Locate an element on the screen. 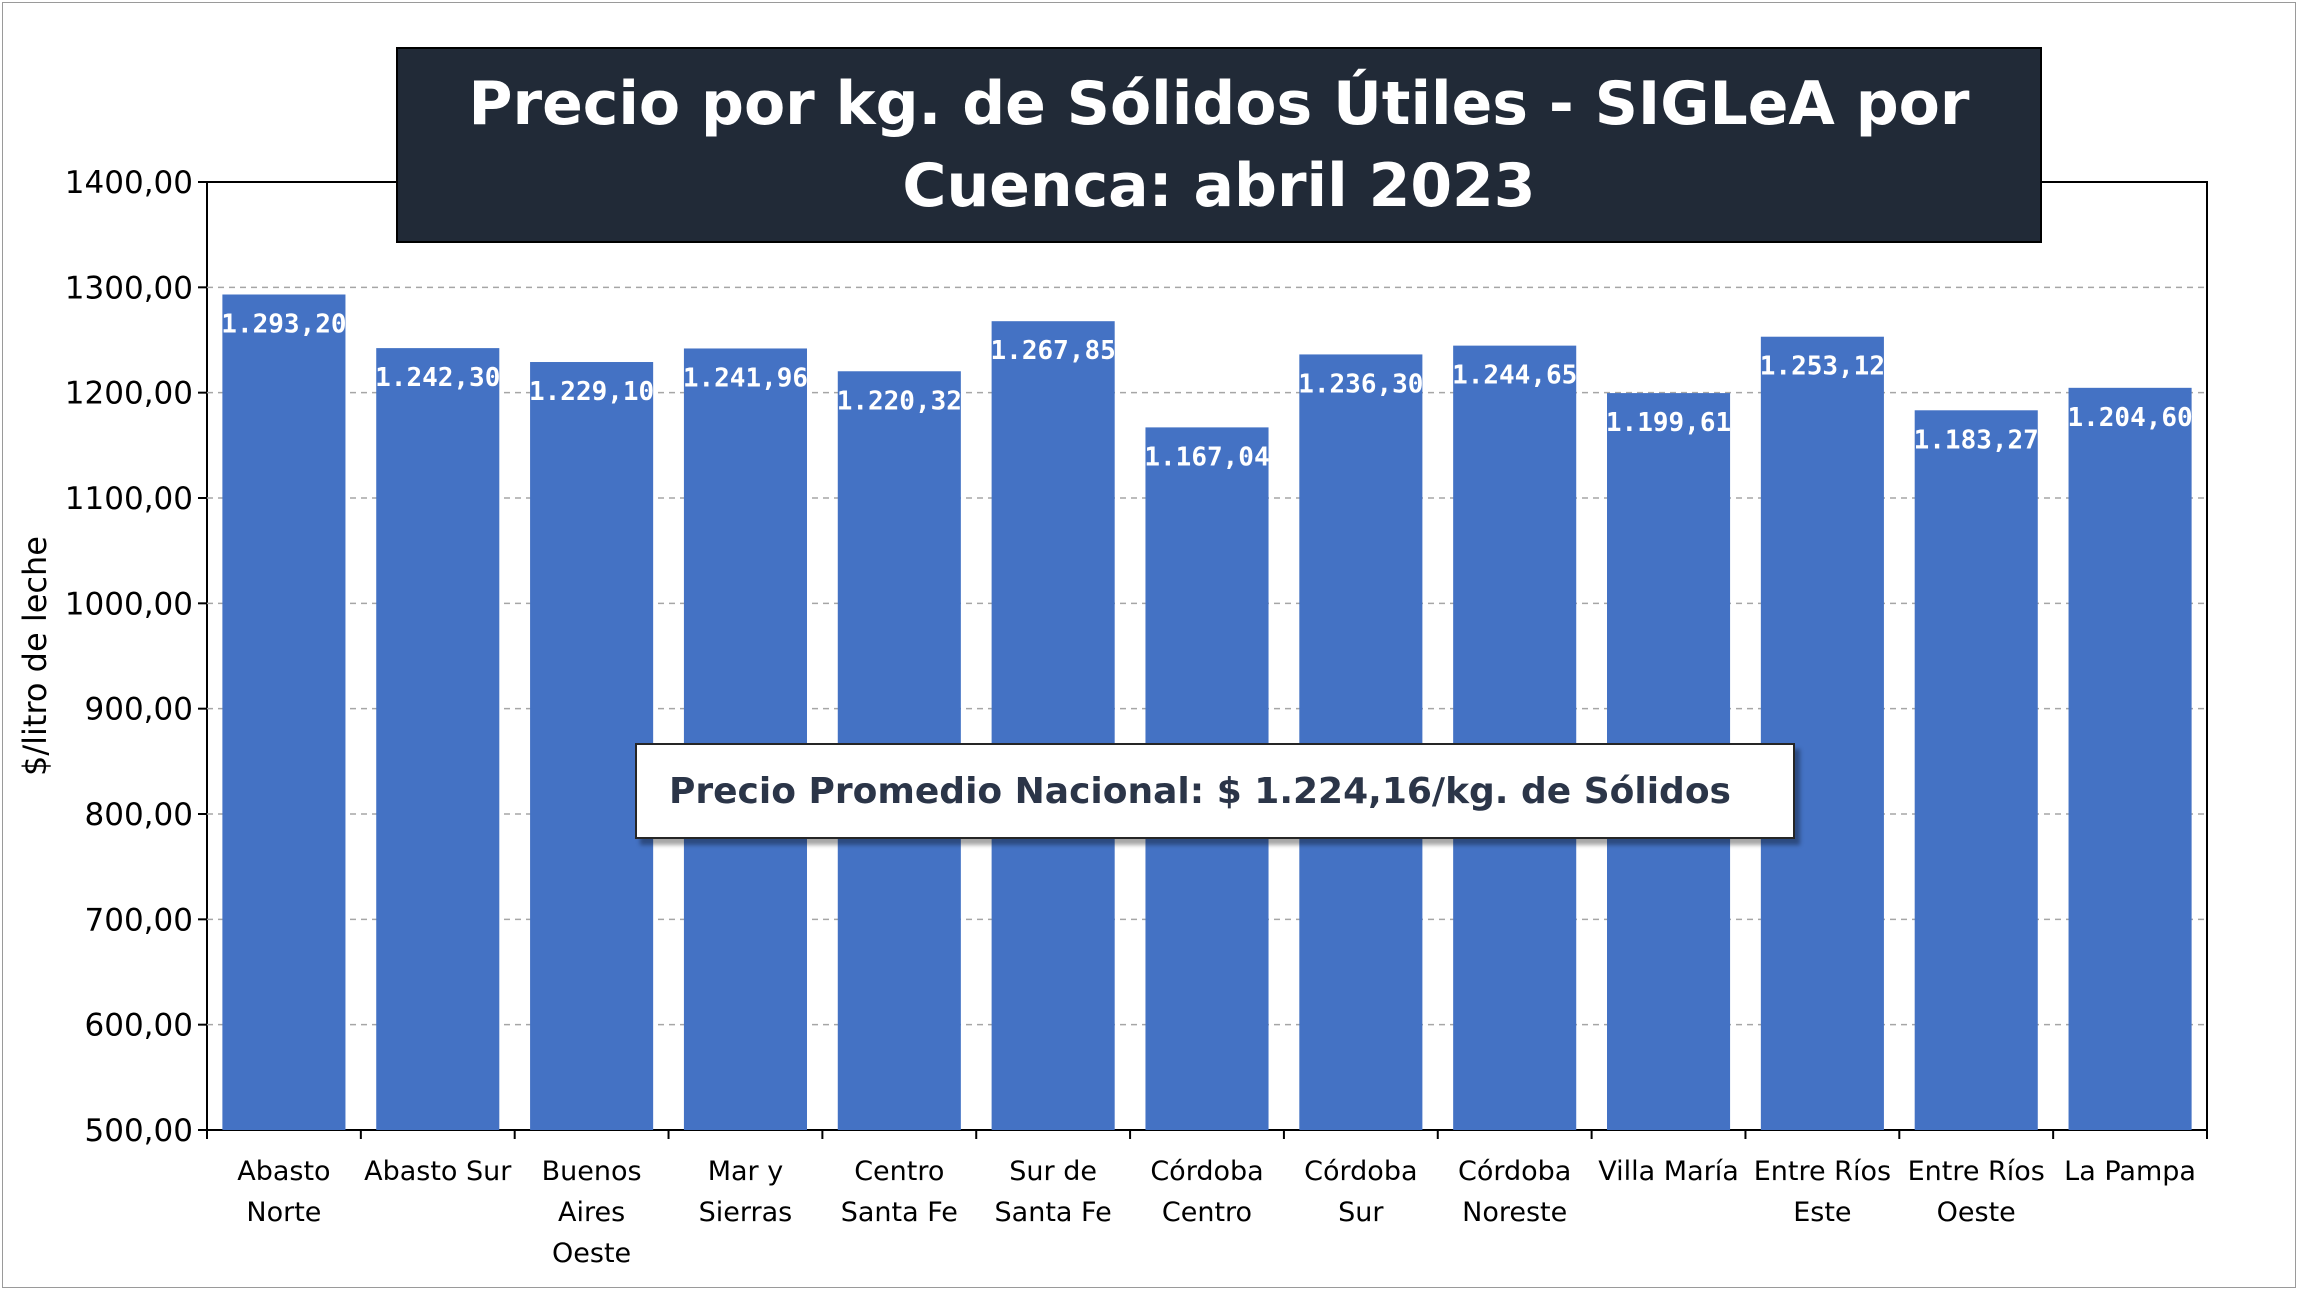 This screenshot has width=2300, height=1291. category-label: Norte is located at coordinates (283, 1212).